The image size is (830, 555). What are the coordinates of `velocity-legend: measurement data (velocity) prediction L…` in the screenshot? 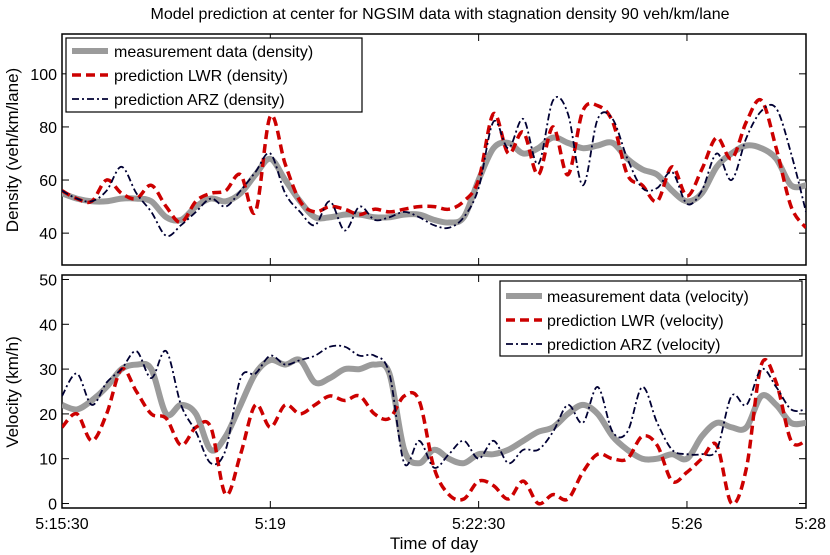 It's located at (651, 318).